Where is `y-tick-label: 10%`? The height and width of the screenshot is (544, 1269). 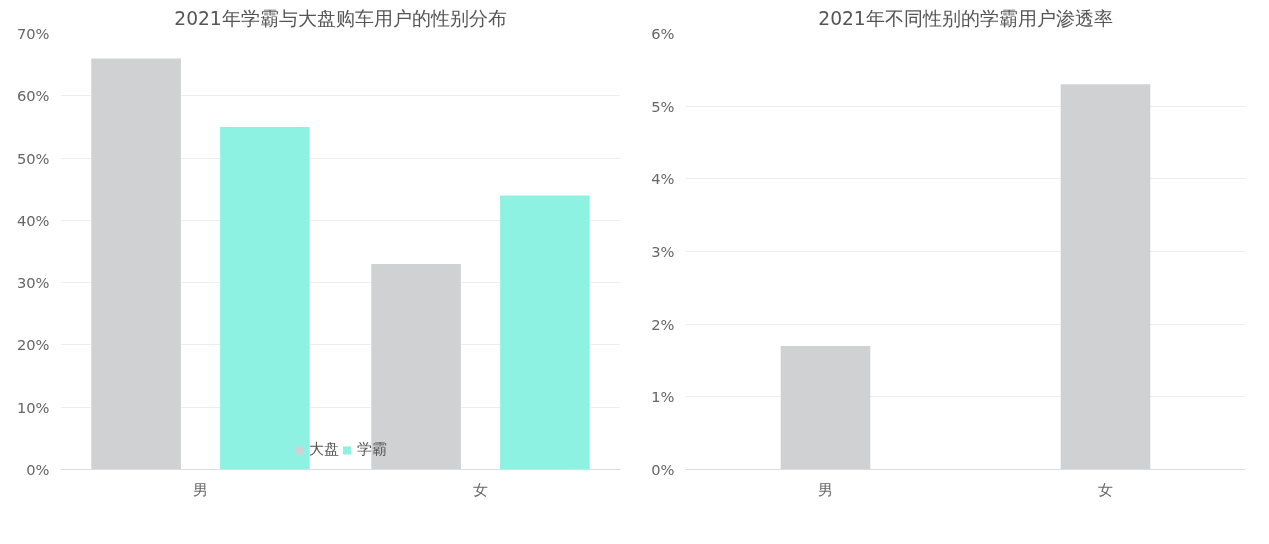
y-tick-label: 10% is located at coordinates (33, 407).